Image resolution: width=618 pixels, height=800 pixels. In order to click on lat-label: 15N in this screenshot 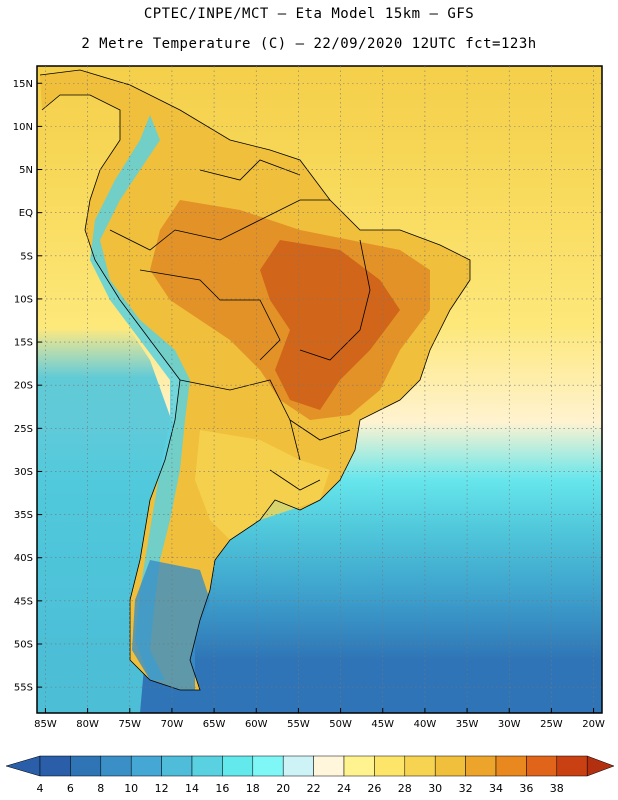, I will do `click(23, 84)`.